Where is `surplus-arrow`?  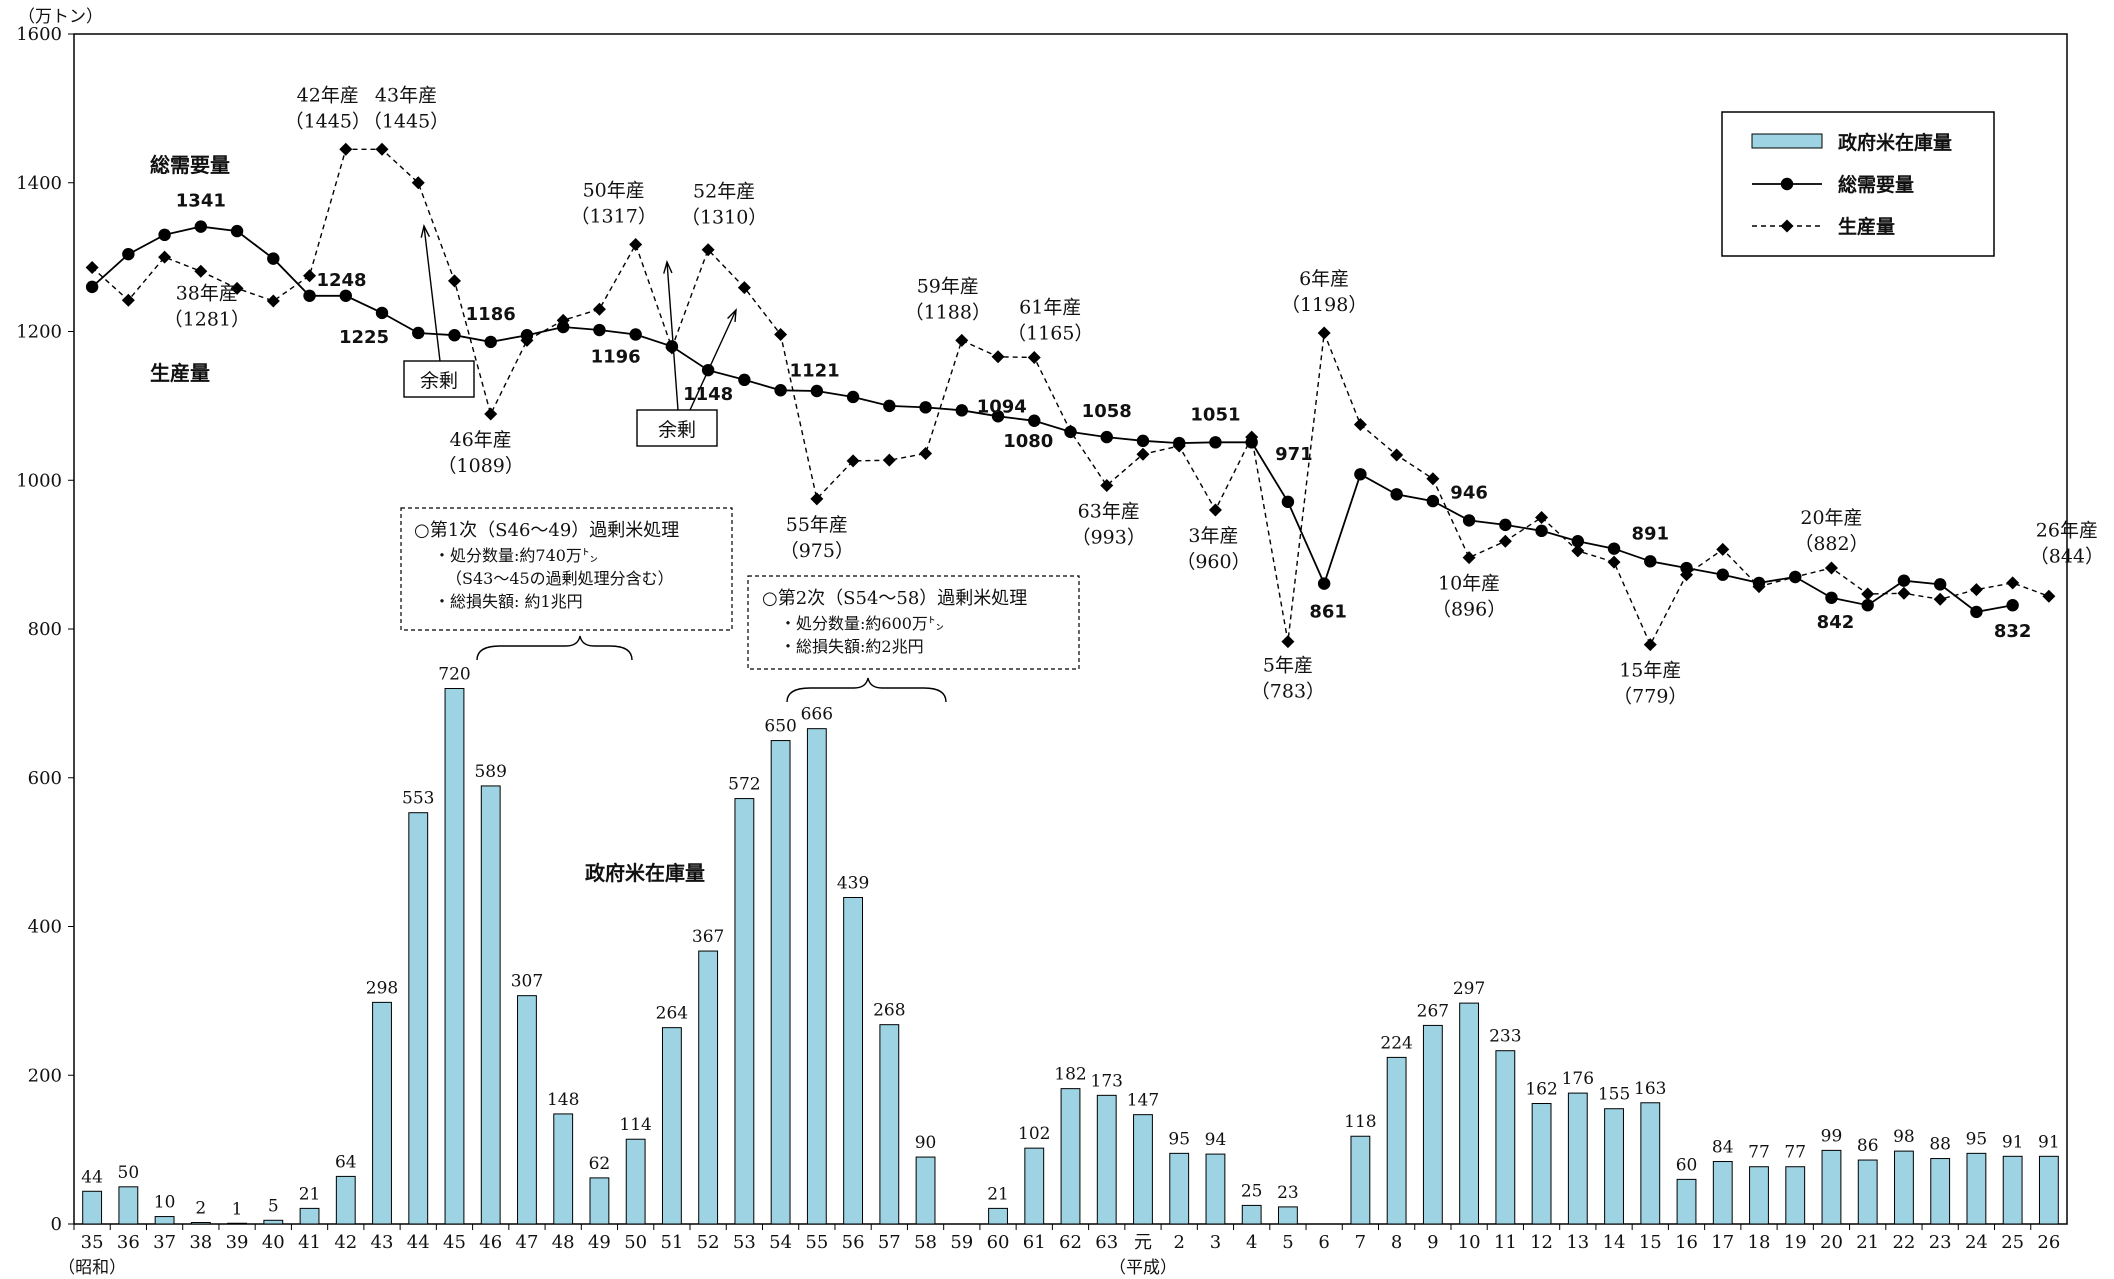
surplus-arrow is located at coordinates (672, 336).